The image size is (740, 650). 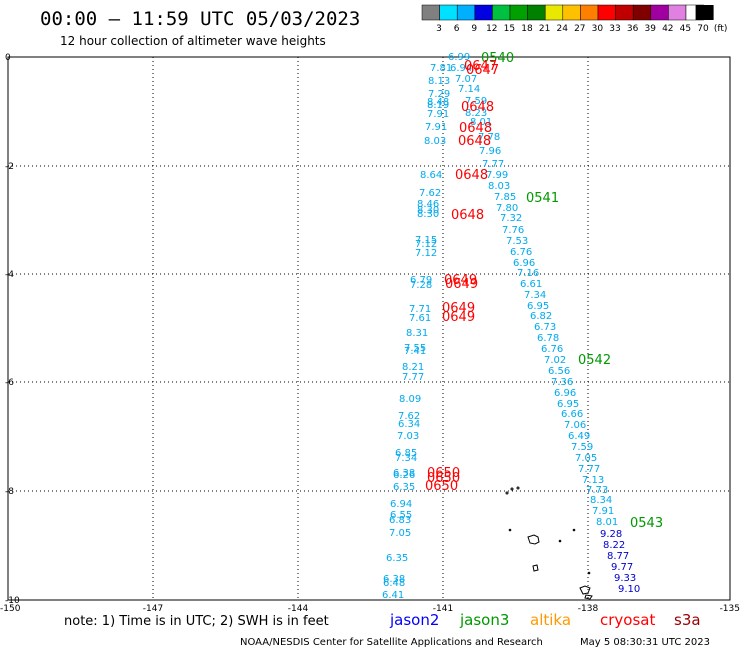 What do you see at coordinates (484, 620) in the screenshot?
I see `satellite-jason3: jason3` at bounding box center [484, 620].